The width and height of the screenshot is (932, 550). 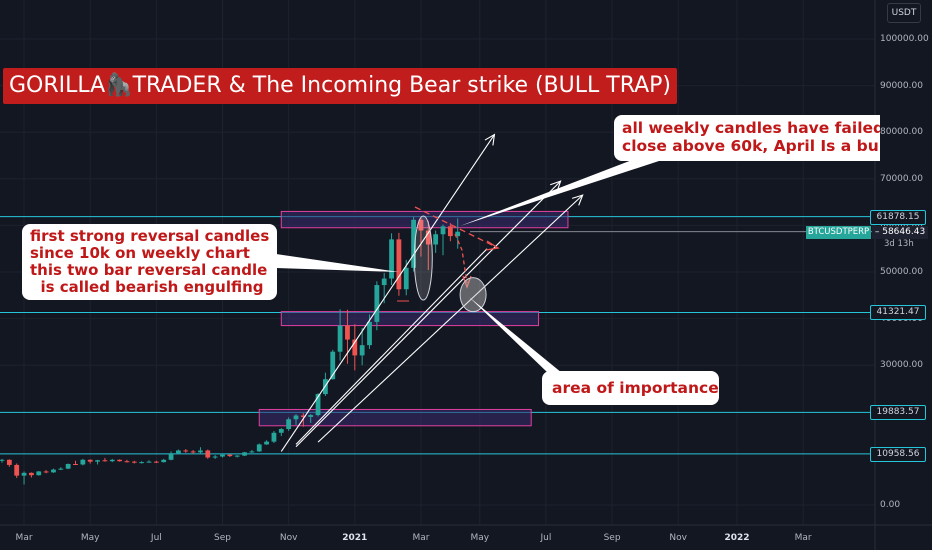 I want to click on supply-demand-zones, so click(x=413, y=318).